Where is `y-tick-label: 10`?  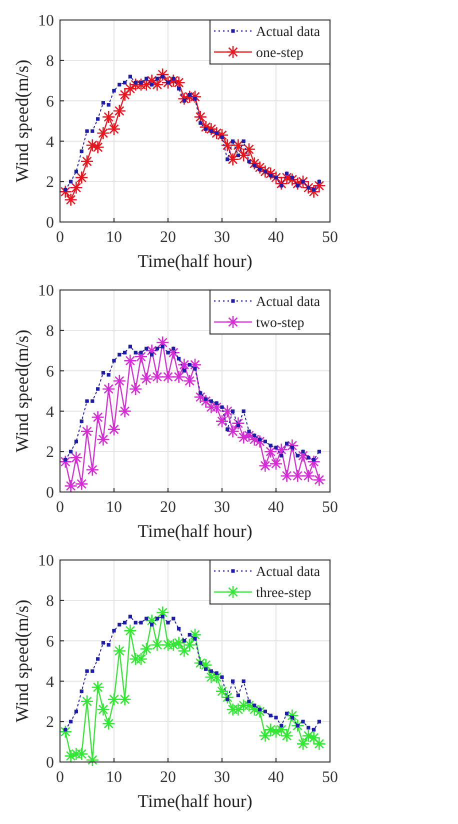 y-tick-label: 10 is located at coordinates (46, 21).